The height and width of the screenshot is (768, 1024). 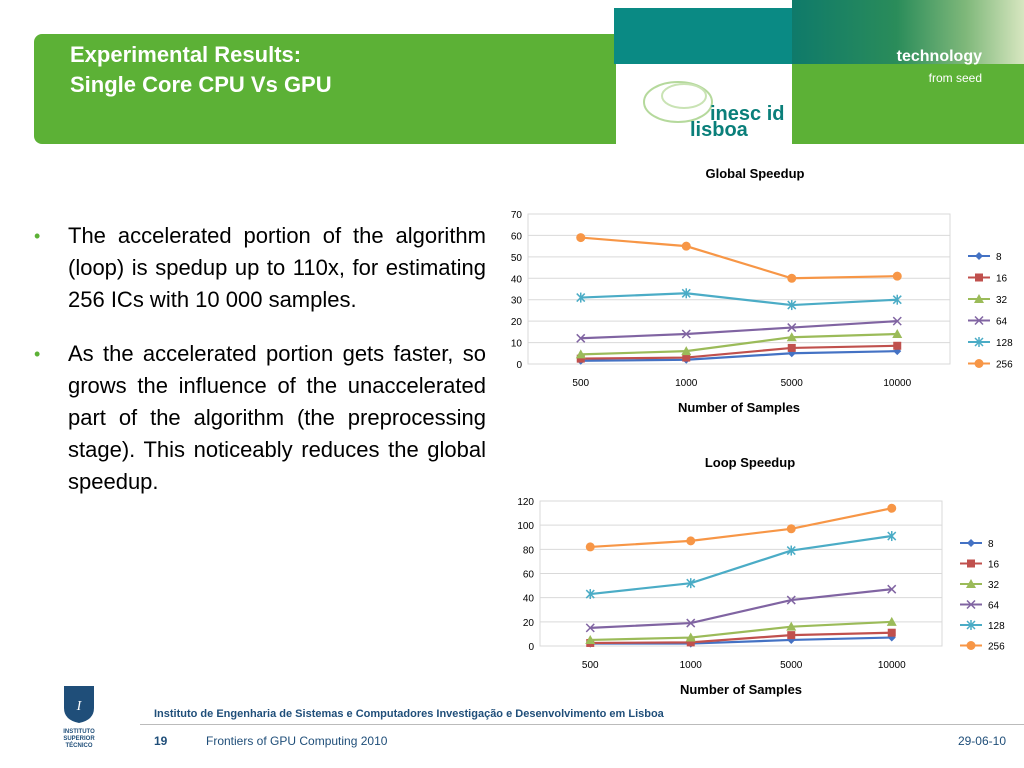 What do you see at coordinates (999, 257) in the screenshot?
I see `legend-label: 8` at bounding box center [999, 257].